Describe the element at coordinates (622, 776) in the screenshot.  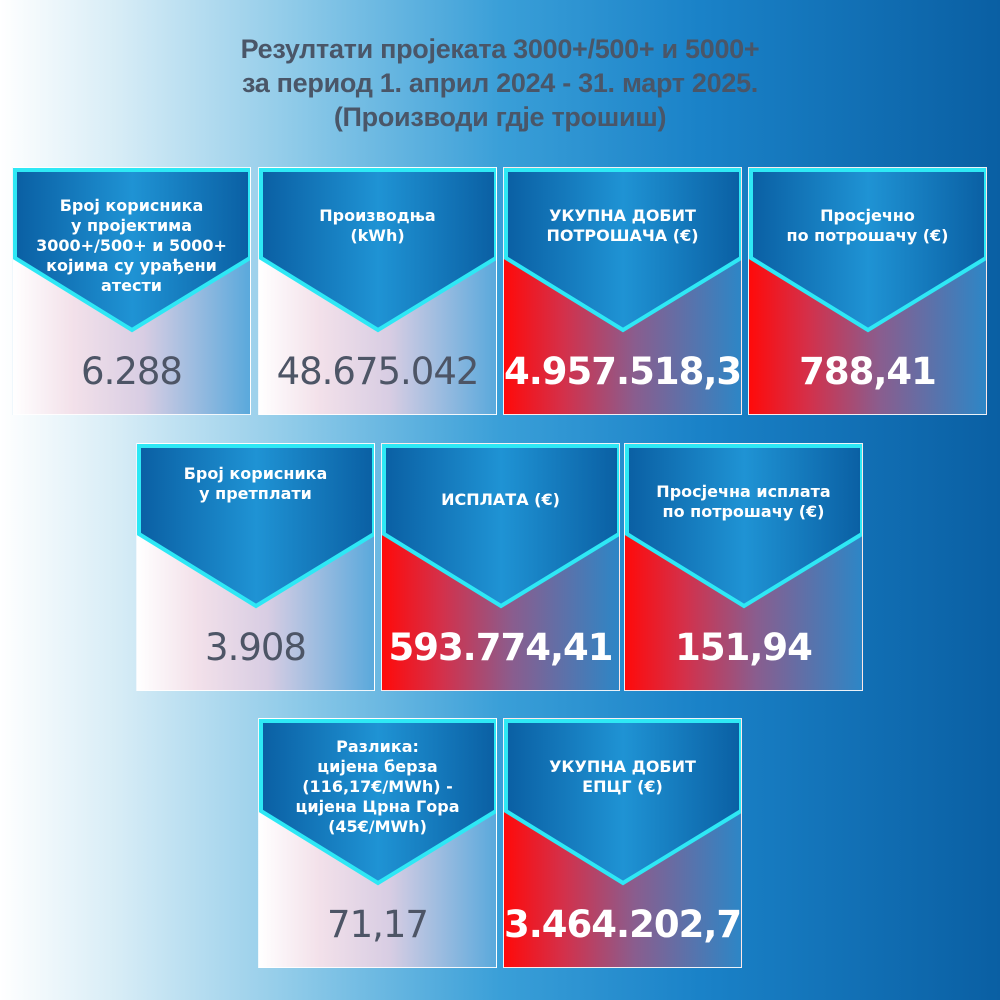
I see `card-label: УКУПНА ДОБИТ ЕПЦГ (€)` at that location.